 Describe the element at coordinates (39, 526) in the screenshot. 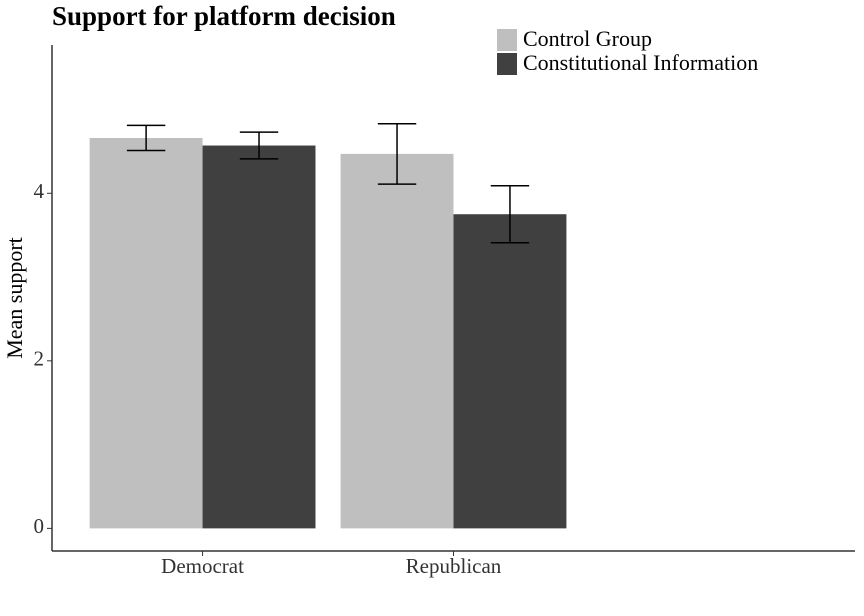

I see `y-tick-label: 0` at that location.